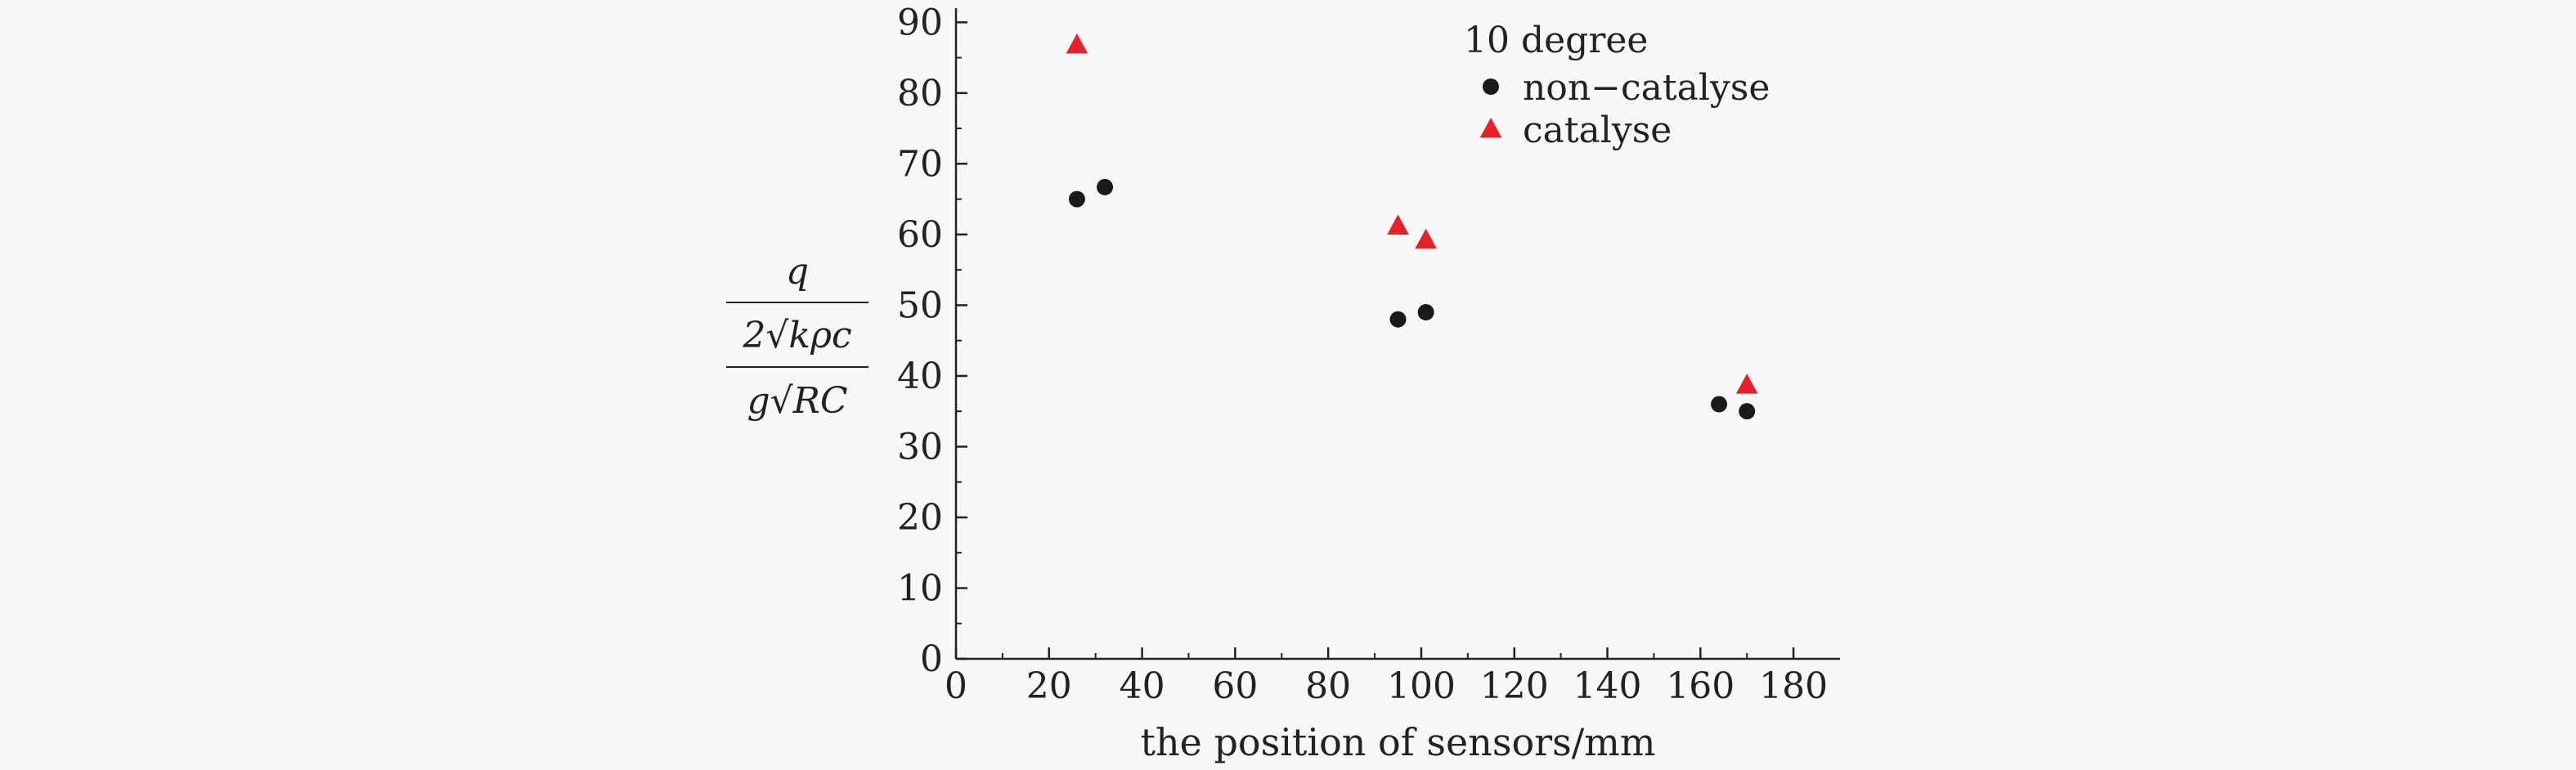 This screenshot has height=770, width=2576. I want to click on x-tick-label: 80, so click(1328, 686).